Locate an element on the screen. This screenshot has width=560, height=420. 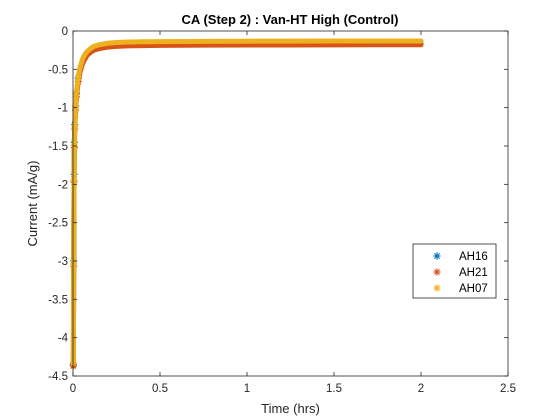
y-tick-label: -2.5 is located at coordinates (58, 224).